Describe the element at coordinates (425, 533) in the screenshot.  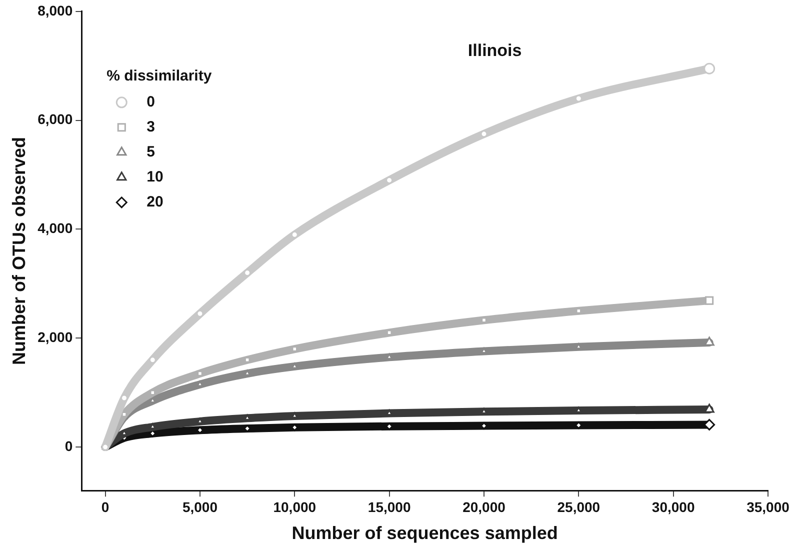
I see `x-axis-title: Number of sequences sampled` at that location.